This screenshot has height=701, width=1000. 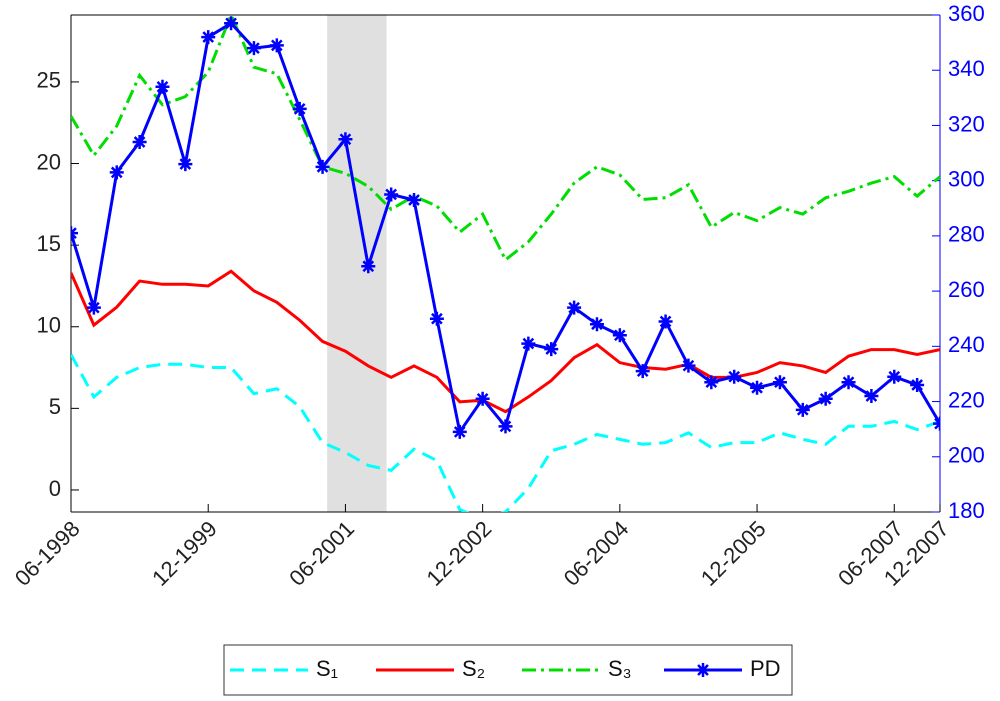 What do you see at coordinates (321, 553) in the screenshot?
I see `x-tick-label: 06-2001` at bounding box center [321, 553].